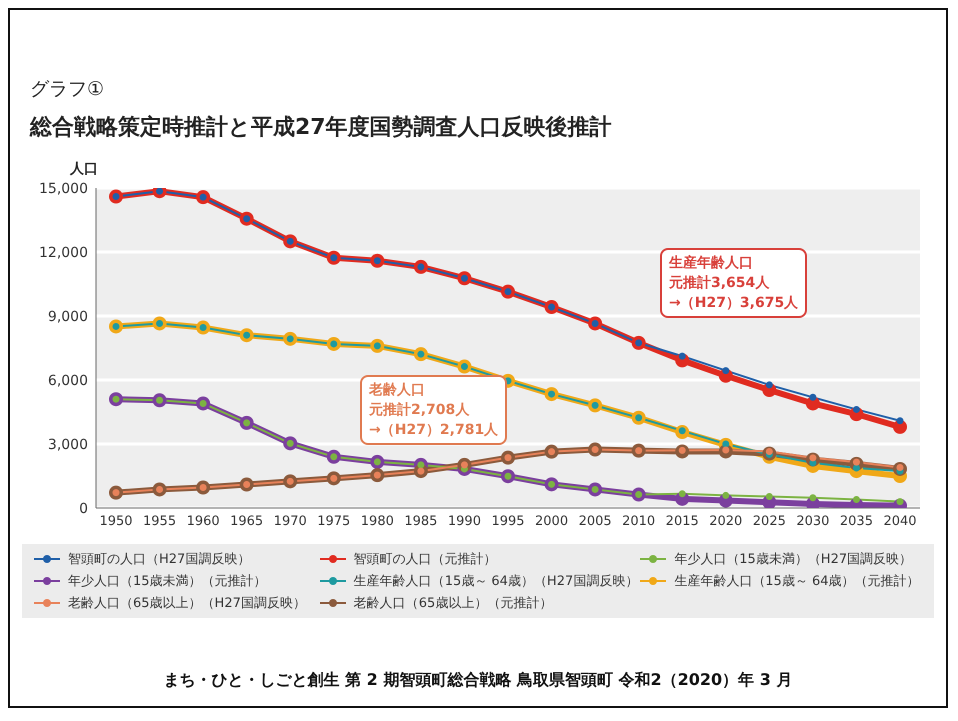 Image resolution: width=958 pixels, height=721 pixels. What do you see at coordinates (167, 581) in the screenshot?
I see `legend-label: 年少人口（15歳未満）（元推計）` at bounding box center [167, 581].